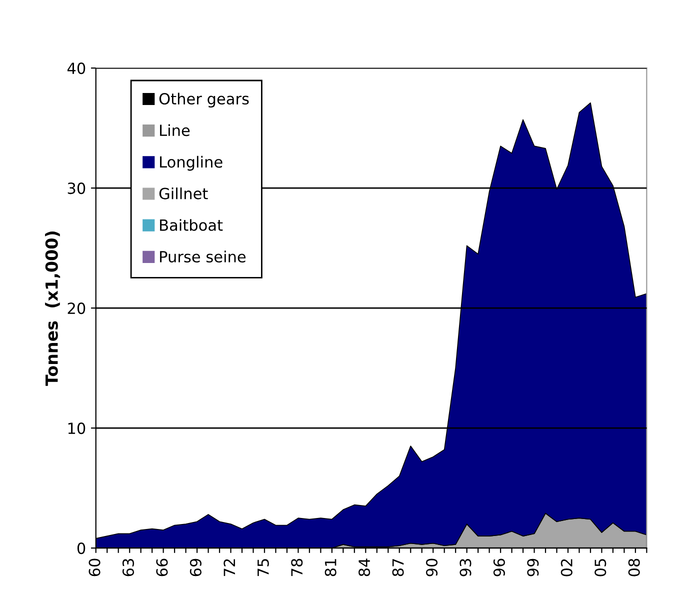 The height and width of the screenshot is (597, 680). I want to click on x-tick-label: 08, so click(634, 567).